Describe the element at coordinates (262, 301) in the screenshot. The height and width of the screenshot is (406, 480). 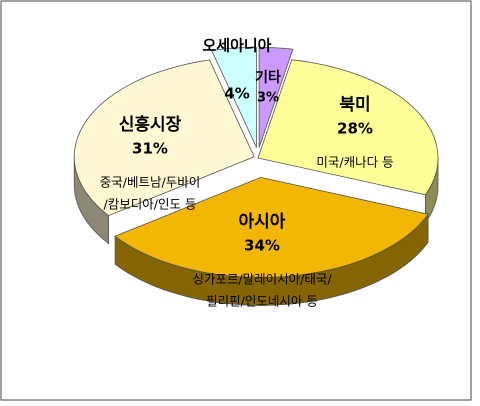
I see `description: 필리핀/인도네시아 등` at that location.